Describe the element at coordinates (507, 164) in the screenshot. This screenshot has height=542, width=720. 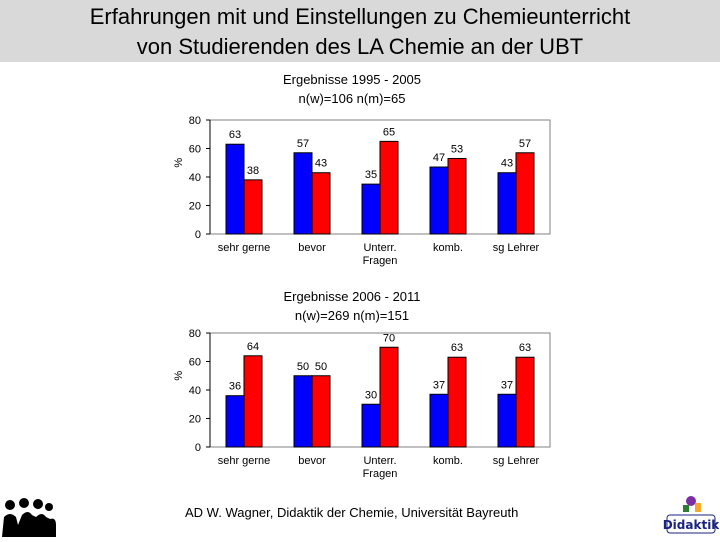
I see `data-label-w-4: 43` at that location.